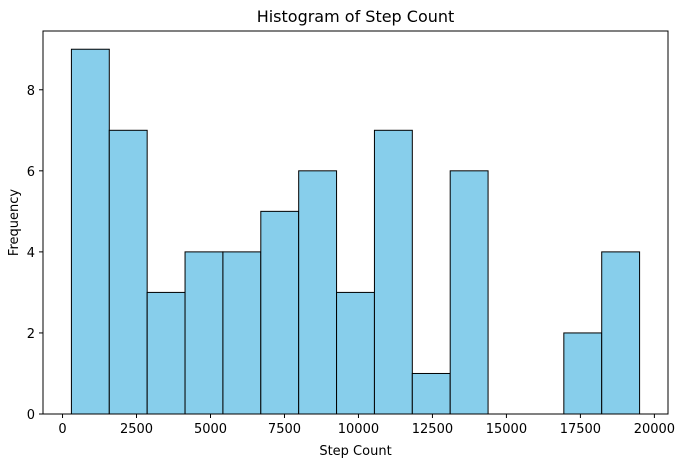 The width and height of the screenshot is (679, 464). What do you see at coordinates (580, 429) in the screenshot?
I see `x-tick-label: 17500` at bounding box center [580, 429].